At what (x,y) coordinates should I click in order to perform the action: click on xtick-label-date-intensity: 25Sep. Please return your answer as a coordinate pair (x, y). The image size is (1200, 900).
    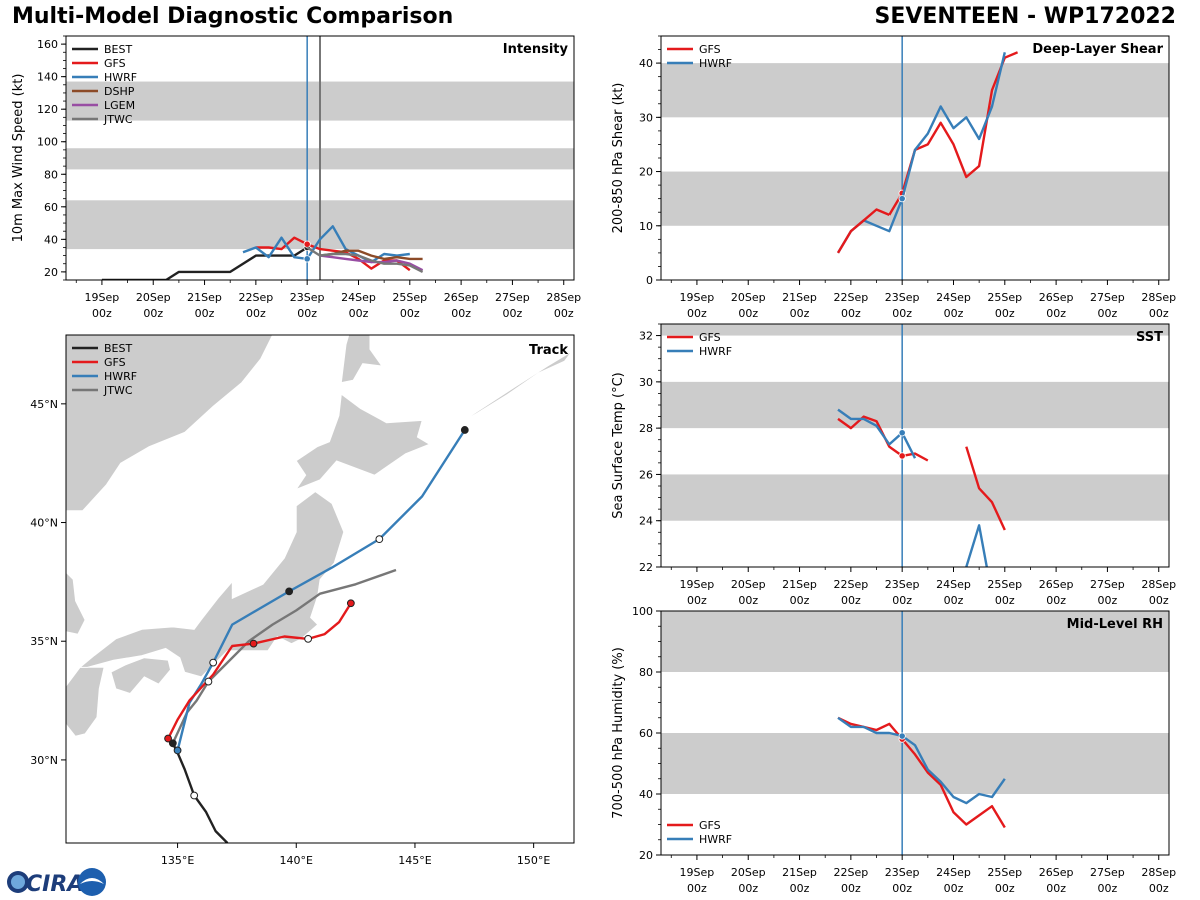
    Looking at the image, I should click on (409, 297).